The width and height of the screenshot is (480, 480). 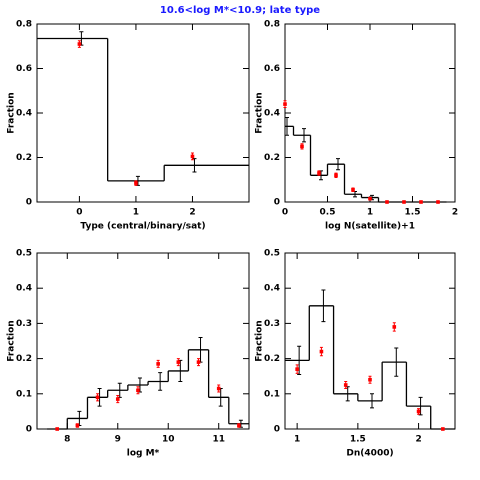 What do you see at coordinates (67, 440) in the screenshot?
I see `x-tick-label: 8` at bounding box center [67, 440].